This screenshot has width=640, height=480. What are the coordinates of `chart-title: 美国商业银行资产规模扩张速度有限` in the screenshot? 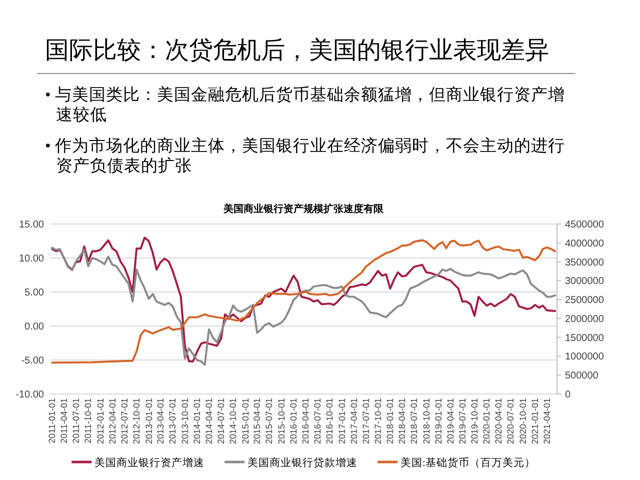 It's located at (304, 209).